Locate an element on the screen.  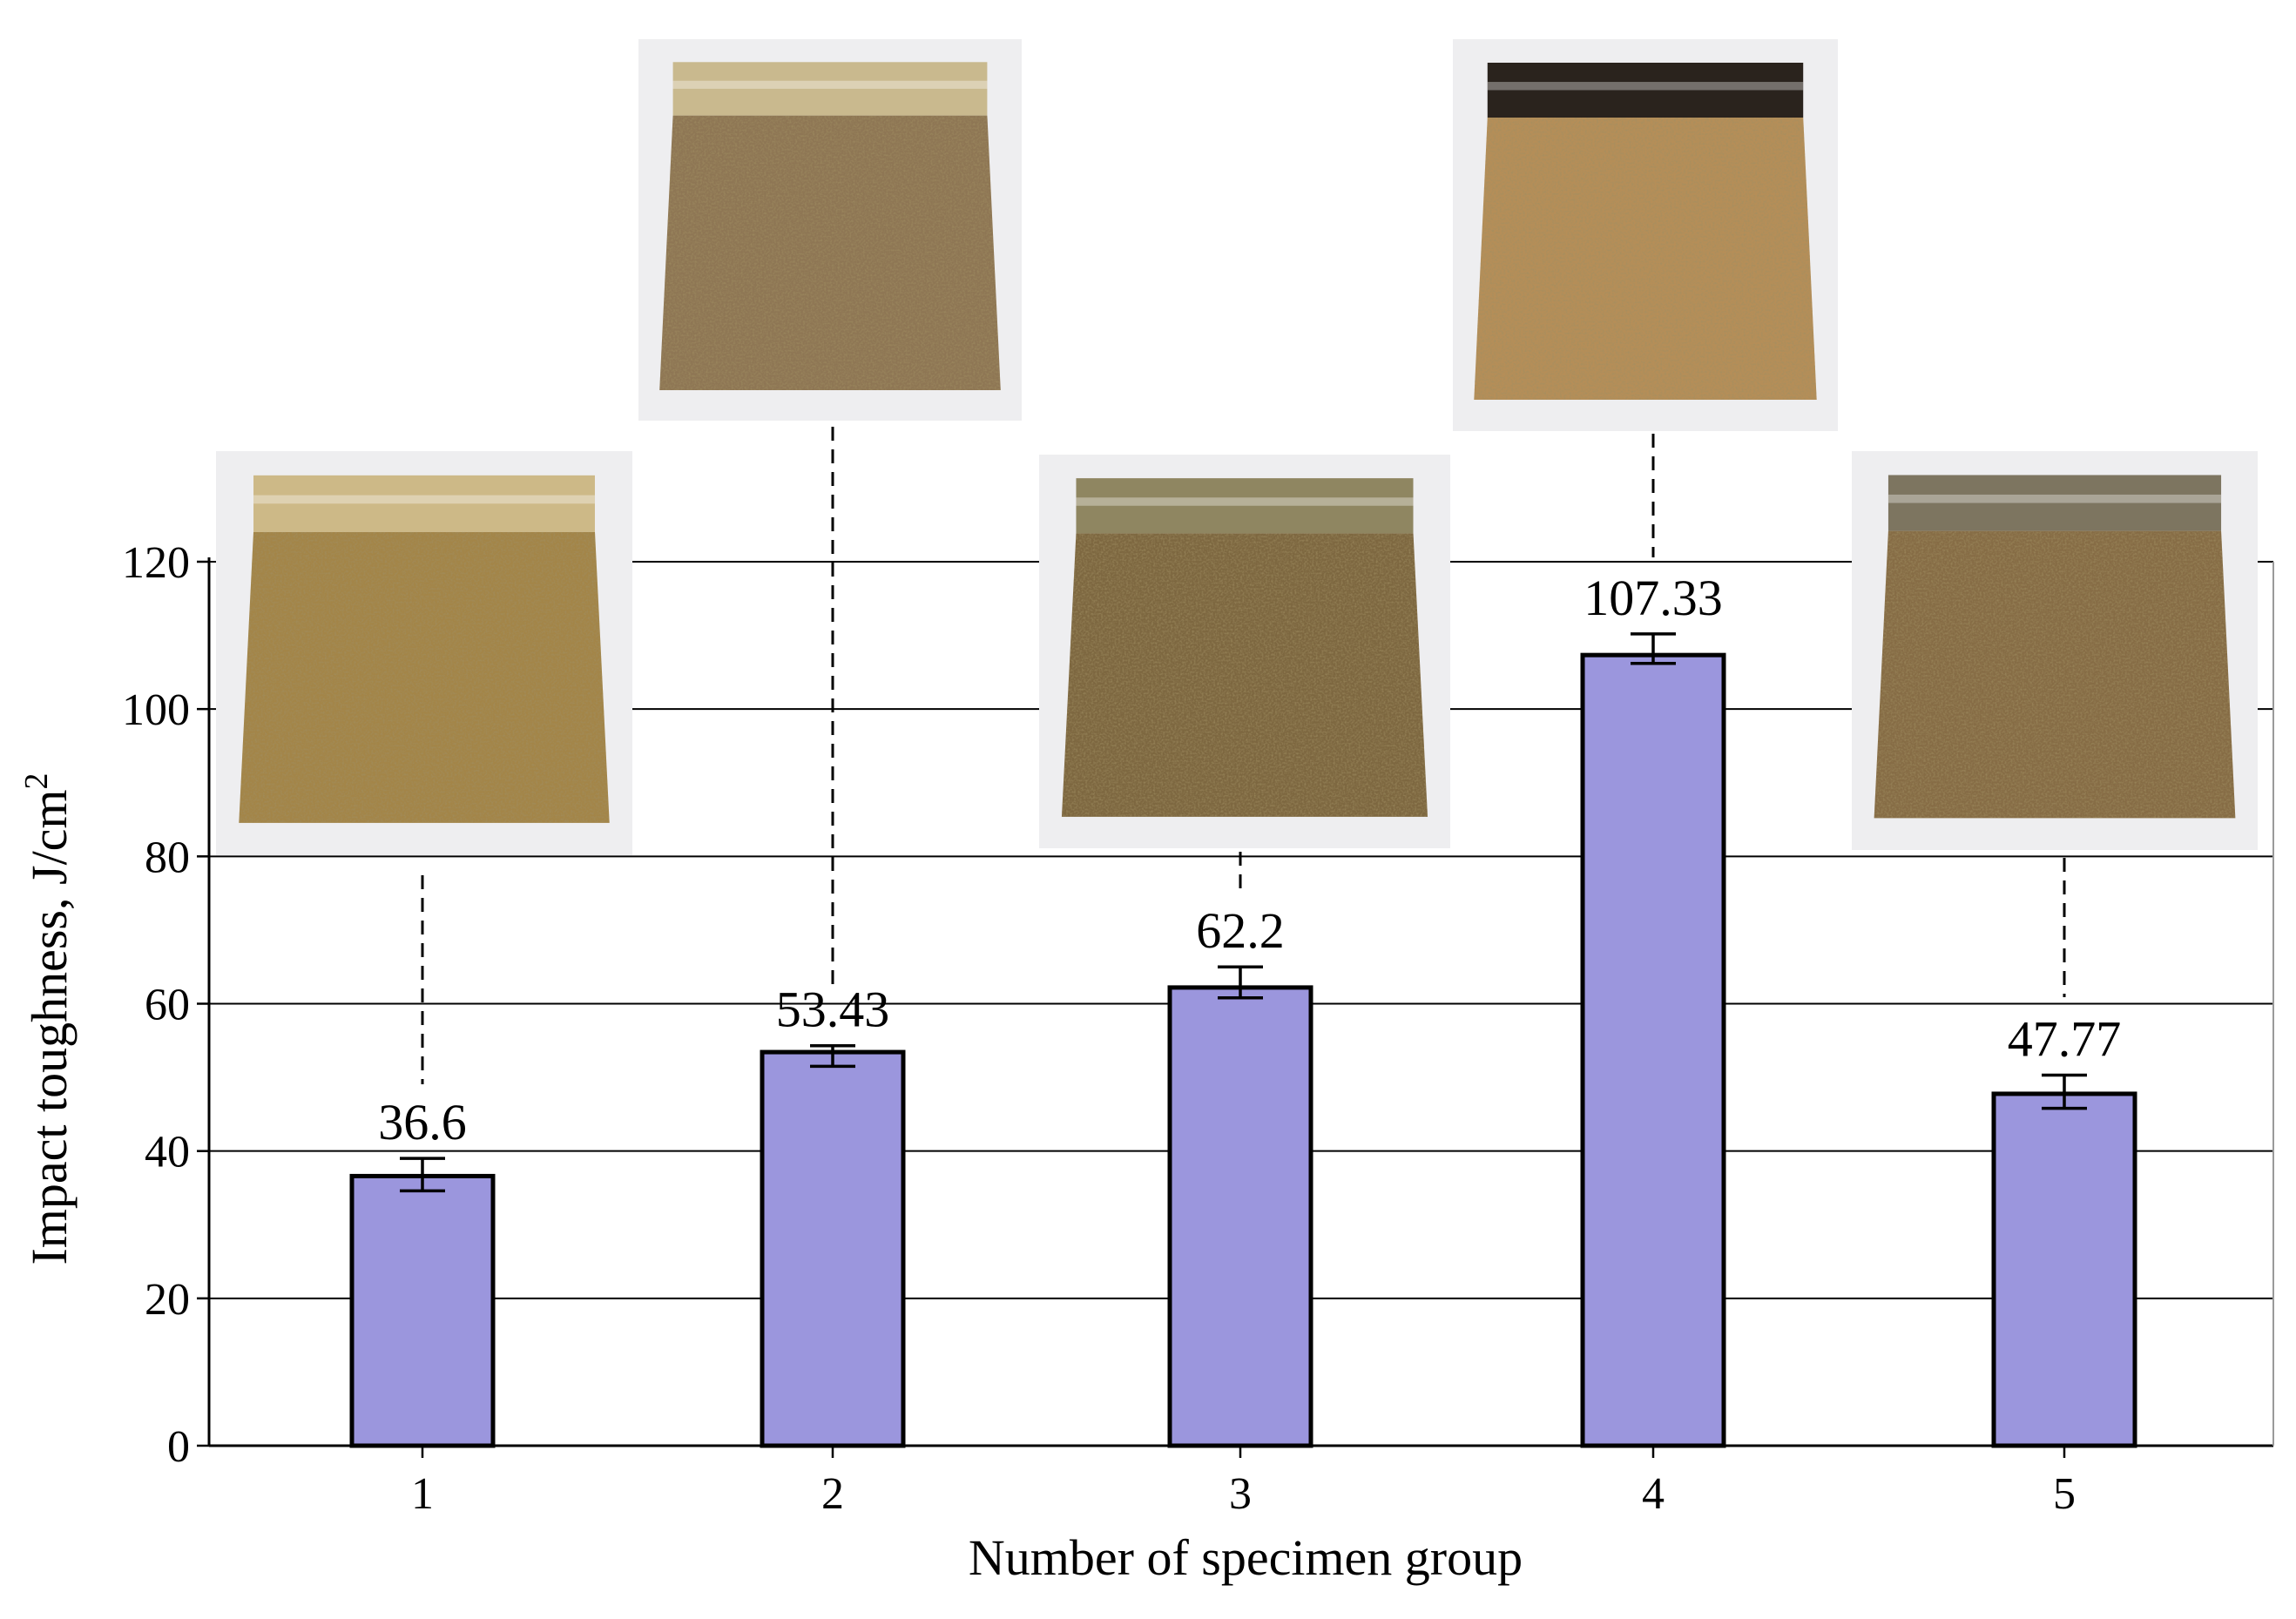
x-tick-labels: 1 2 3 4 5 is located at coordinates (1243, 1494).